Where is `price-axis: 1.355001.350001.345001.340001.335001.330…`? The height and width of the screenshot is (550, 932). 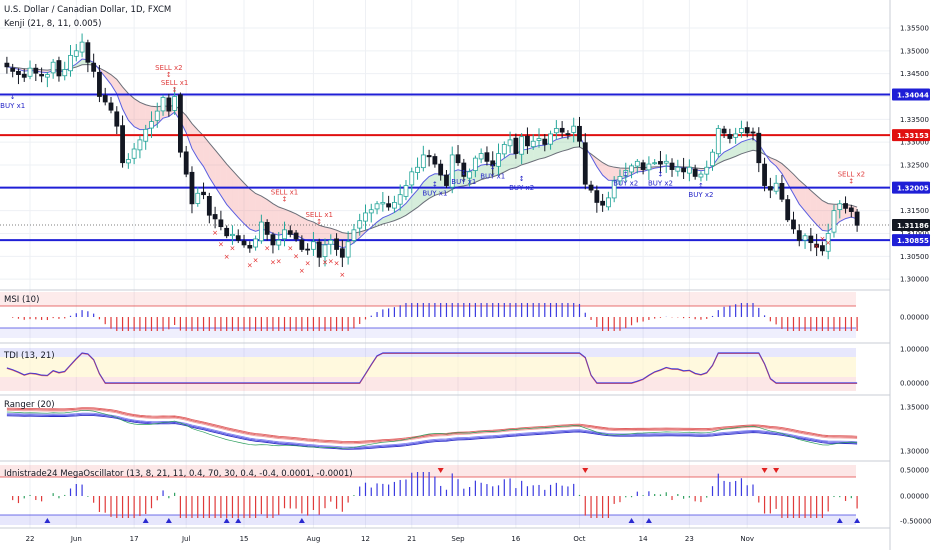
price-axis: 1.355001.350001.345001.340001.335001.330… is located at coordinates (911, 275).